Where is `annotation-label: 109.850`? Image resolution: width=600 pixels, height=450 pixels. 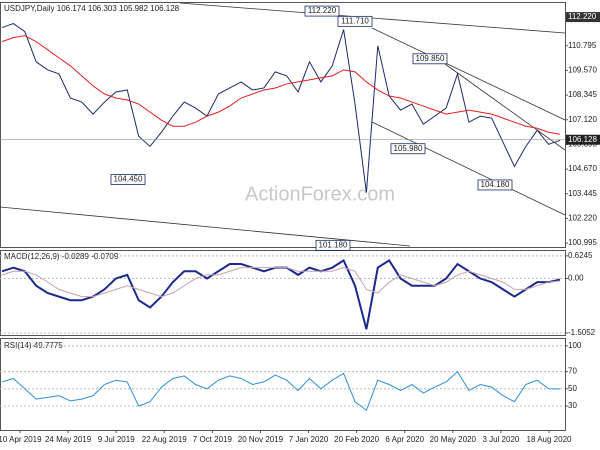
annotation-label: 109.850 is located at coordinates (430, 58).